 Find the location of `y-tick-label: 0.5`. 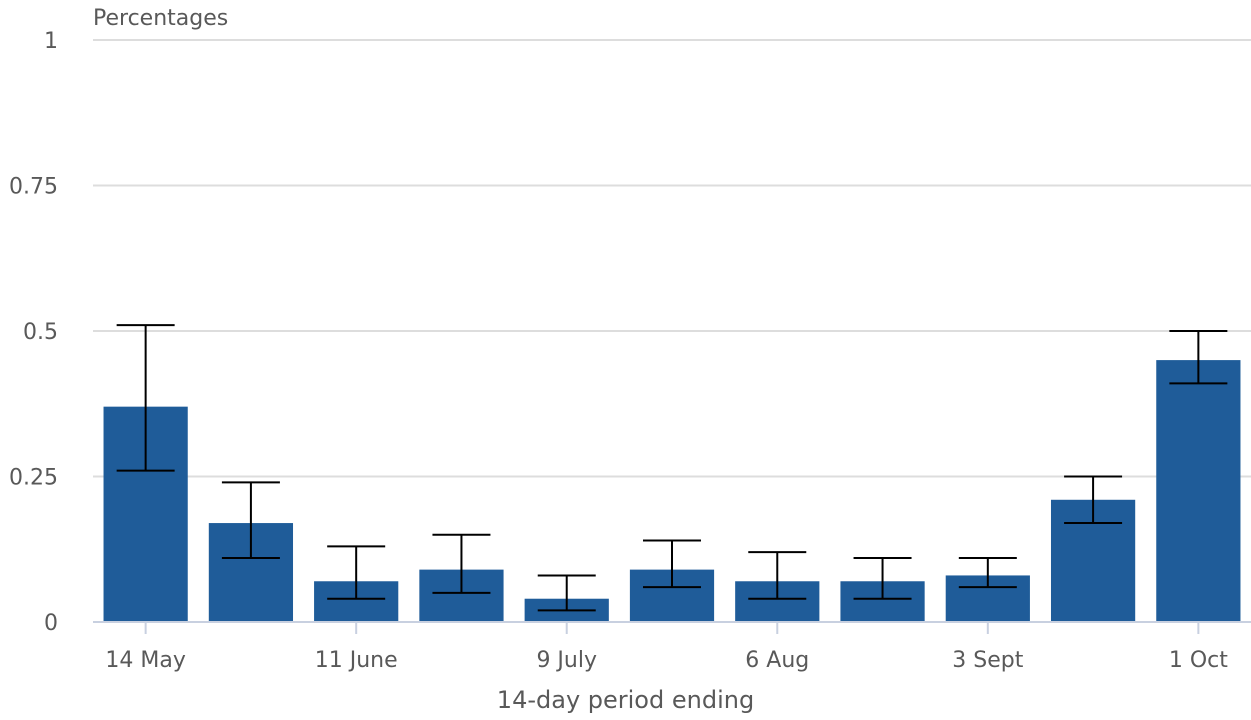

y-tick-label: 0.5 is located at coordinates (40, 332).